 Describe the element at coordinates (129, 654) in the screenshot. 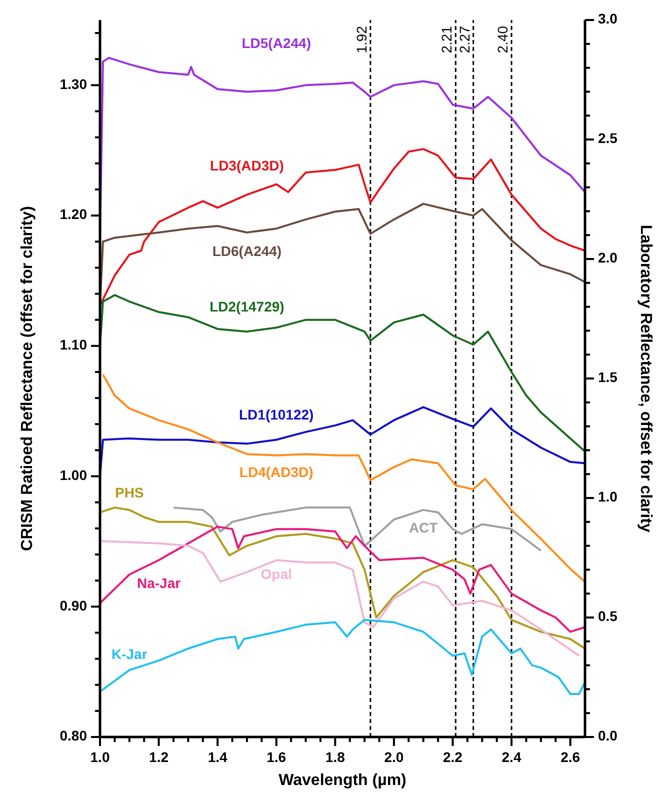

I see `series-label: K-Jar` at that location.